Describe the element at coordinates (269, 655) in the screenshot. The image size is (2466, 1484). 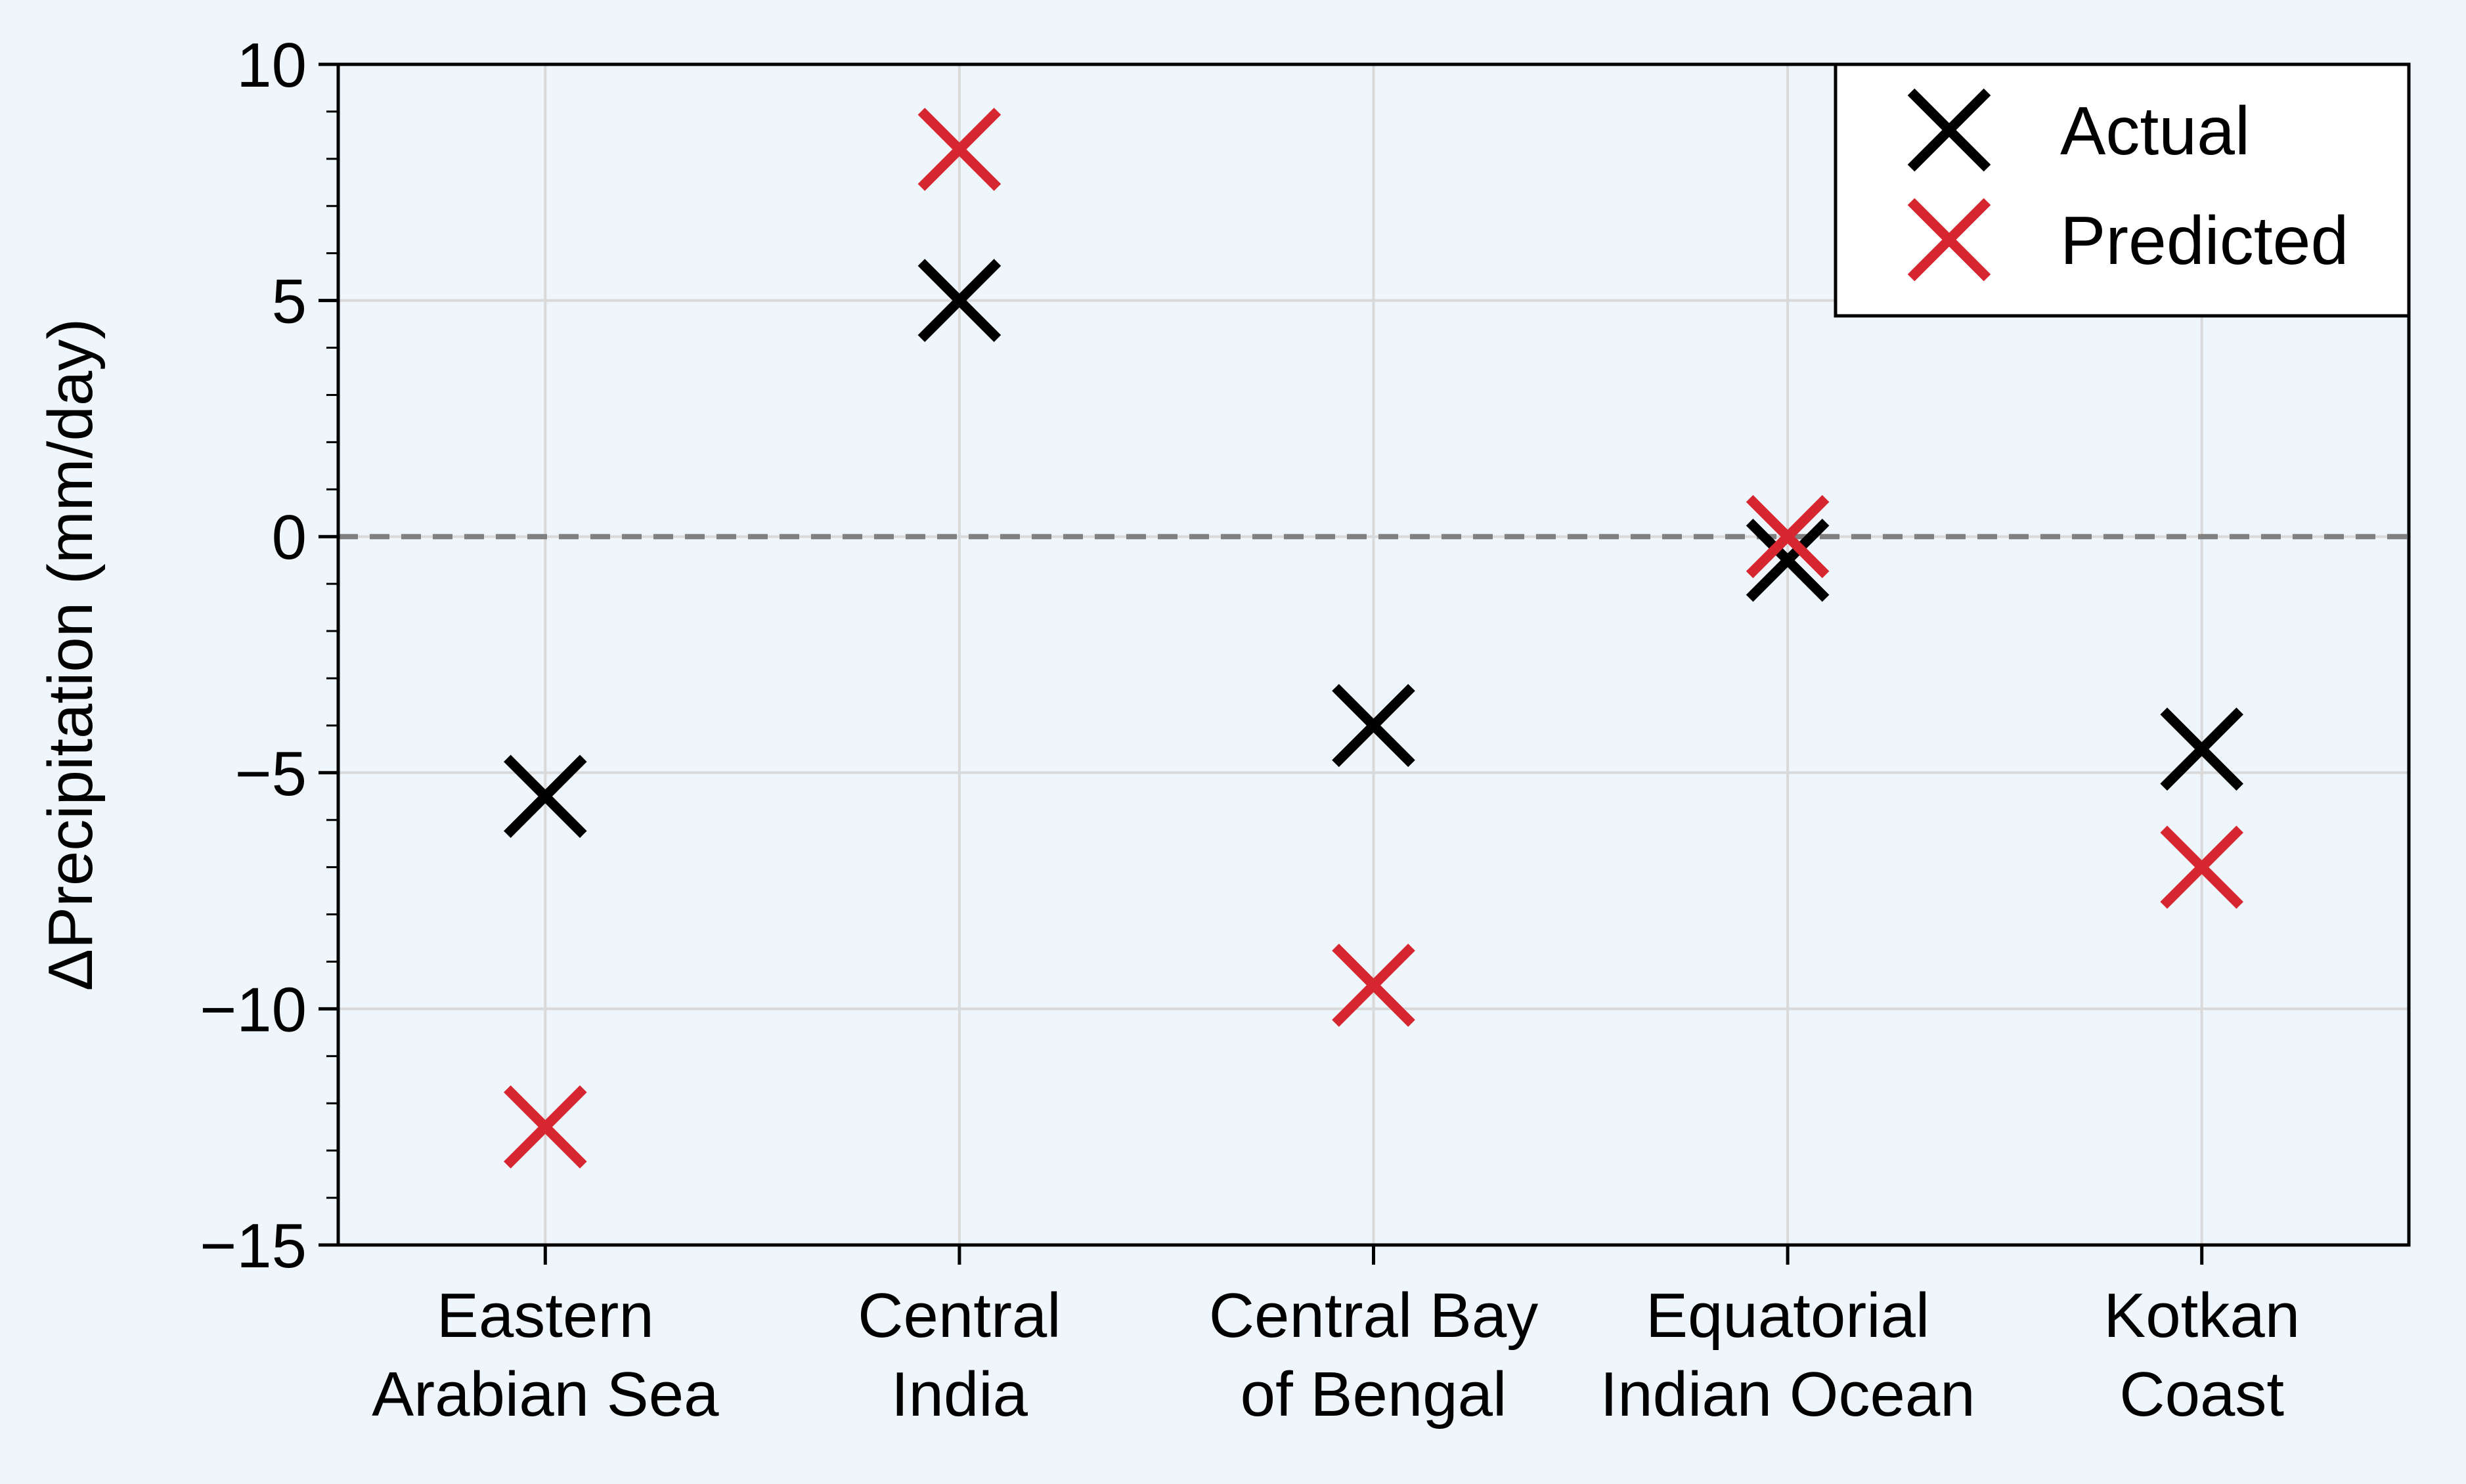
I see `y-axis-ticks: −15 −10 −5 0 5 10` at that location.